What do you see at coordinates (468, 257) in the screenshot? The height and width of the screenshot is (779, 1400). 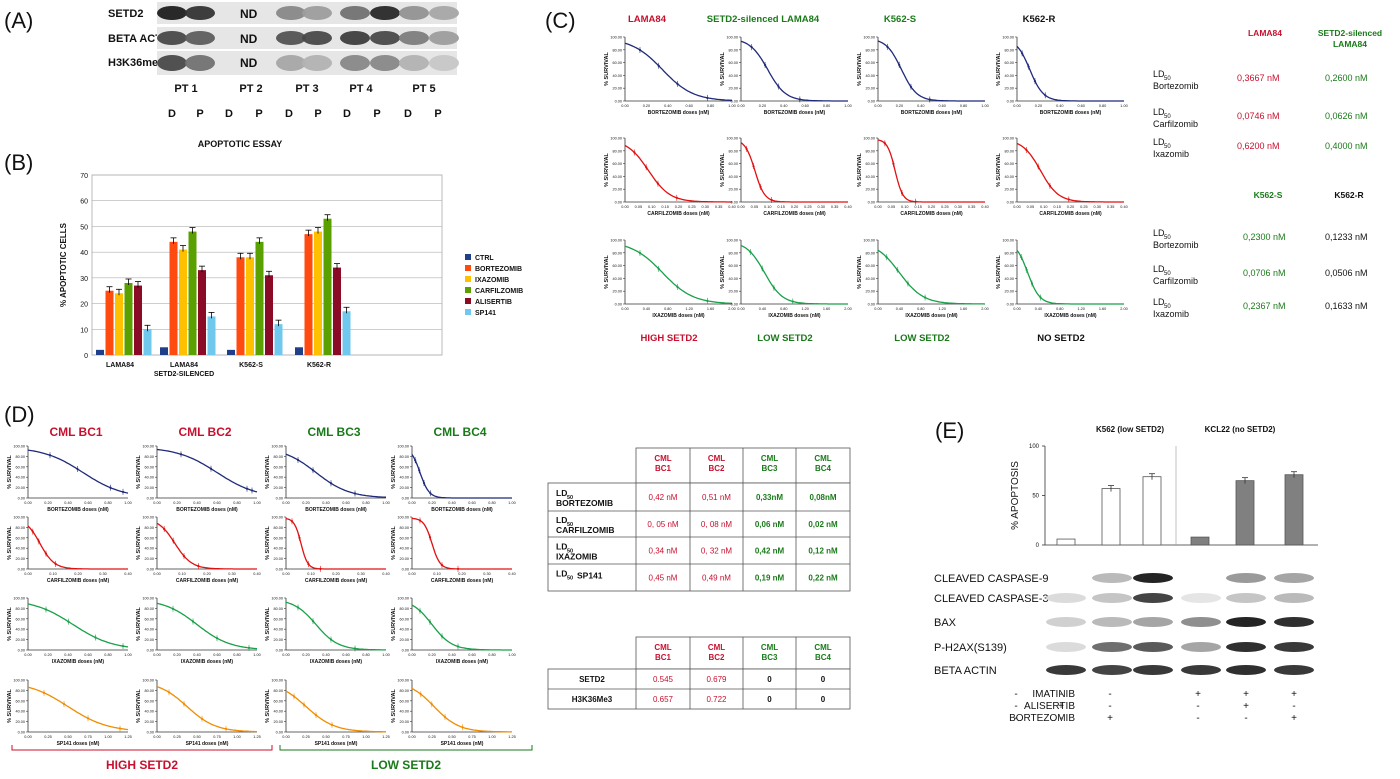 I see `legend-swatch` at bounding box center [468, 257].